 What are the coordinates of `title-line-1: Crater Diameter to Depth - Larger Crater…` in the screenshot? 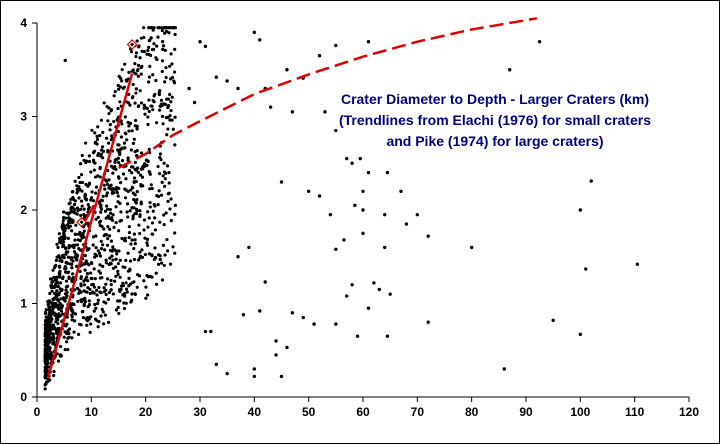 It's located at (495, 99).